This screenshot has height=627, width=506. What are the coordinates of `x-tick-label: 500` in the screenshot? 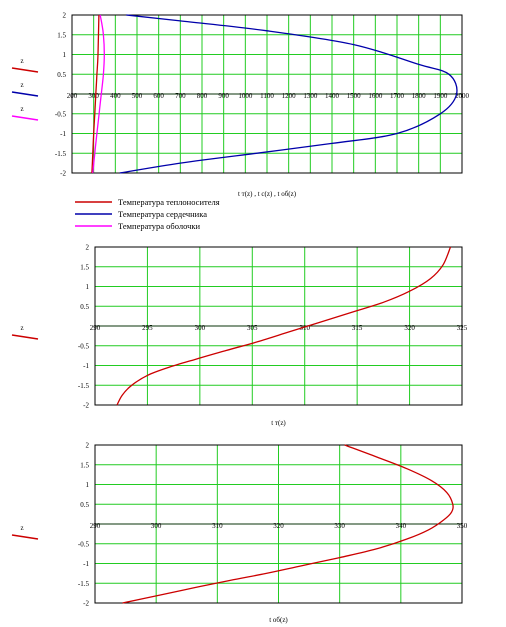 It's located at (137, 96).